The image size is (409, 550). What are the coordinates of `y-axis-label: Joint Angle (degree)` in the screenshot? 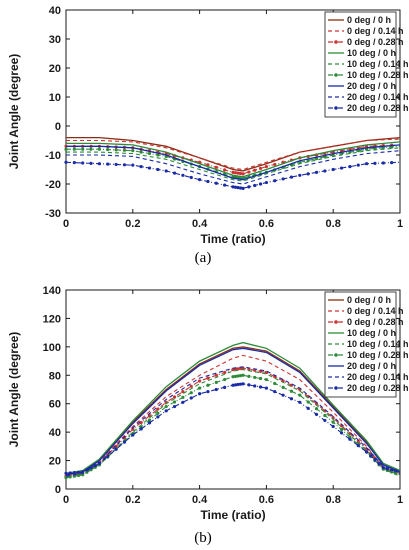 It's located at (14, 390).